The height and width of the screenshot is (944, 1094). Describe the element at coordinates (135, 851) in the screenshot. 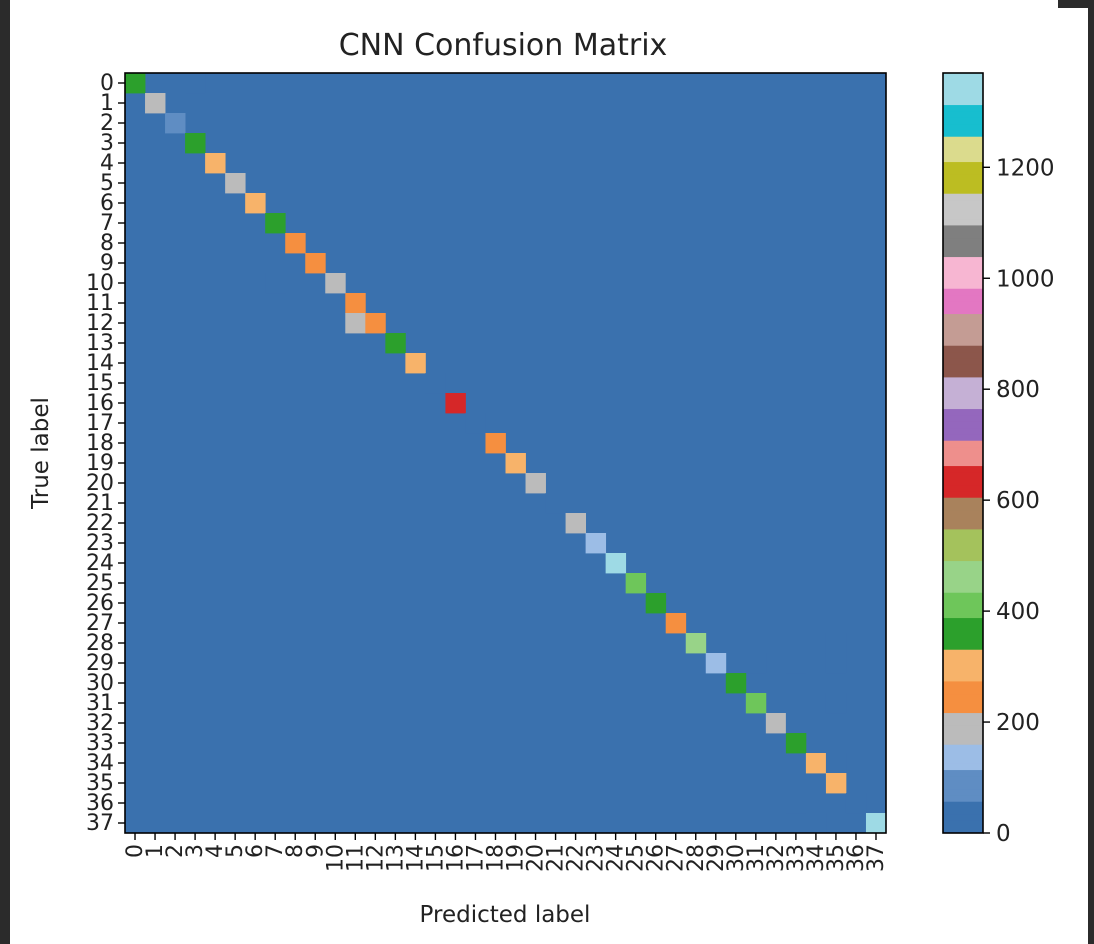

I see `x-tick-label: 0` at that location.